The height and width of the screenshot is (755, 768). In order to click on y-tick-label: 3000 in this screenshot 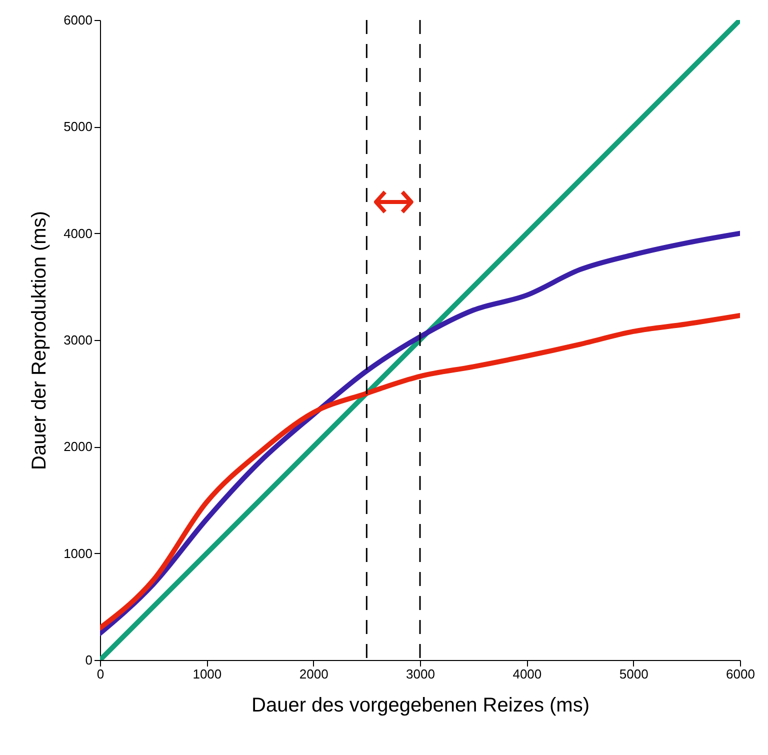, I will do `click(78, 340)`.